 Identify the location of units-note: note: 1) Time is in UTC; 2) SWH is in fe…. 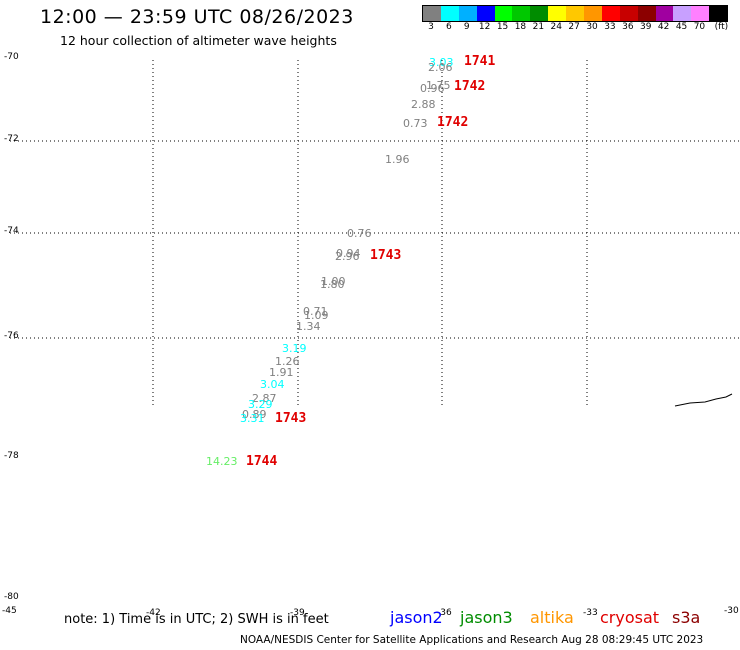
(196, 619).